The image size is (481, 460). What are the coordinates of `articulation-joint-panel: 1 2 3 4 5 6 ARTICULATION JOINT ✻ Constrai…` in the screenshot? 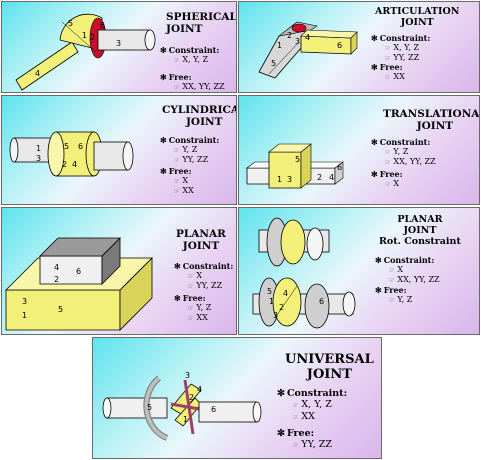 It's located at (359, 47).